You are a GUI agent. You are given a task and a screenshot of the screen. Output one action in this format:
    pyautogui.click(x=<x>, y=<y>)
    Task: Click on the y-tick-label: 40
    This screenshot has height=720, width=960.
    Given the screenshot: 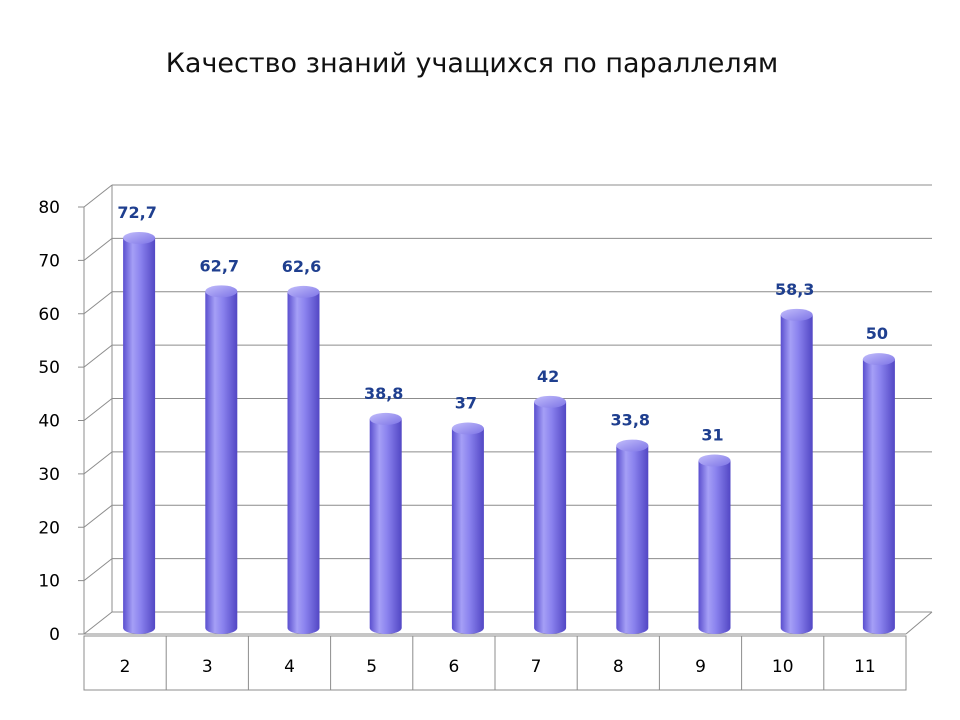 What is the action you would take?
    pyautogui.click(x=49, y=422)
    